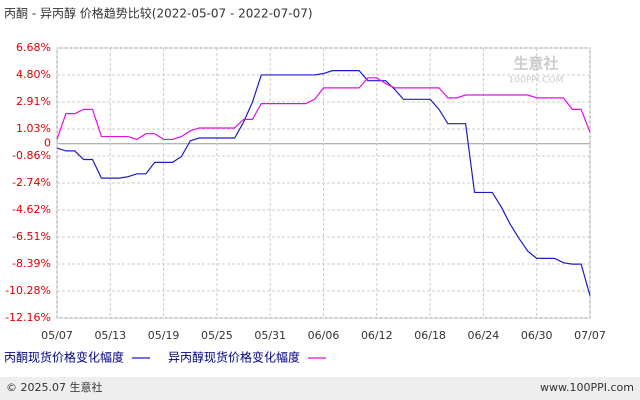 The image size is (640, 400). Describe the element at coordinates (64, 357) in the screenshot. I see `legend-label: 丙酮现货价格变化幅度` at that location.